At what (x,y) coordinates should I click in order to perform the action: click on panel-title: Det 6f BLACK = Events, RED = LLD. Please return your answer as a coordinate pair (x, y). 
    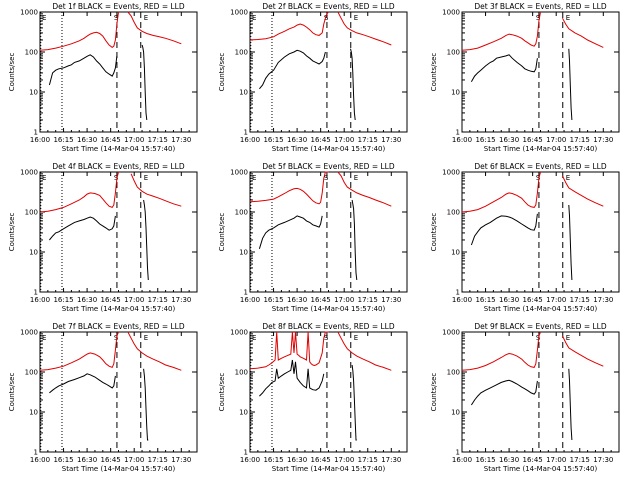
    Looking at the image, I should click on (540, 166).